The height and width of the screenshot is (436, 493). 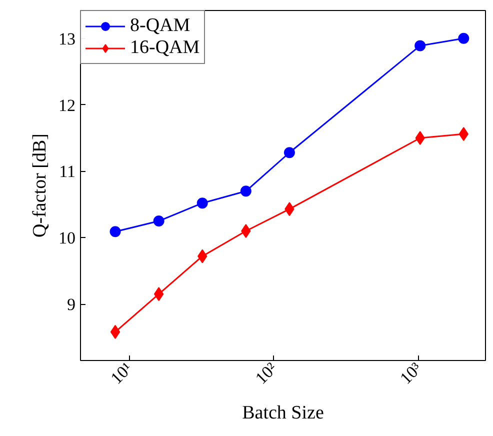 I want to click on y-axis-title: Q-factor [dB], so click(x=40, y=186).